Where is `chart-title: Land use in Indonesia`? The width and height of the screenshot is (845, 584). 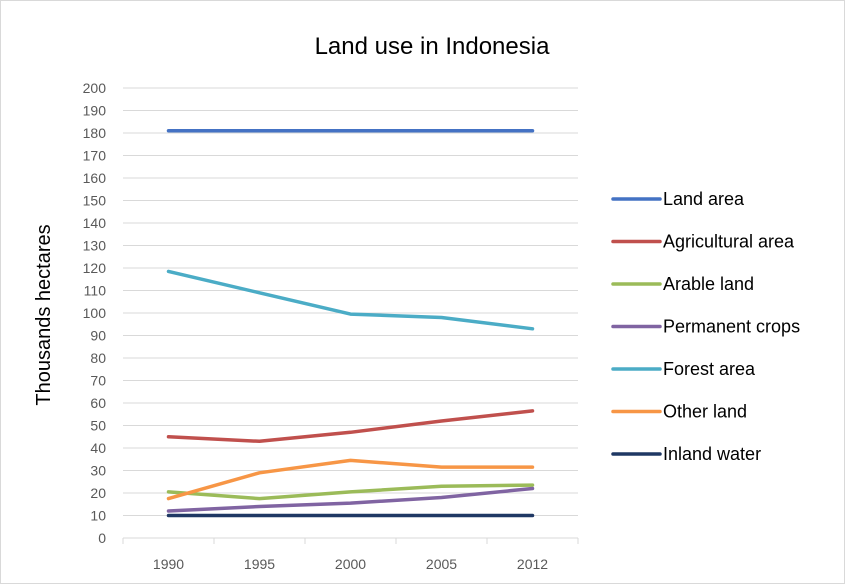 chart-title: Land use in Indonesia is located at coordinates (433, 46).